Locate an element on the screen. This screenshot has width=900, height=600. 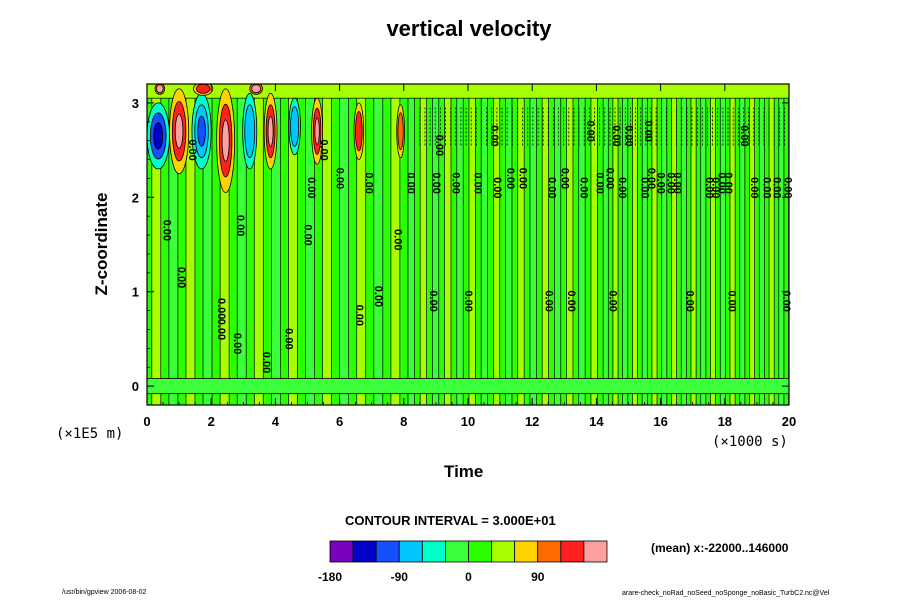
y-axis-unit: (×1E5 m) is located at coordinates (90, 434).